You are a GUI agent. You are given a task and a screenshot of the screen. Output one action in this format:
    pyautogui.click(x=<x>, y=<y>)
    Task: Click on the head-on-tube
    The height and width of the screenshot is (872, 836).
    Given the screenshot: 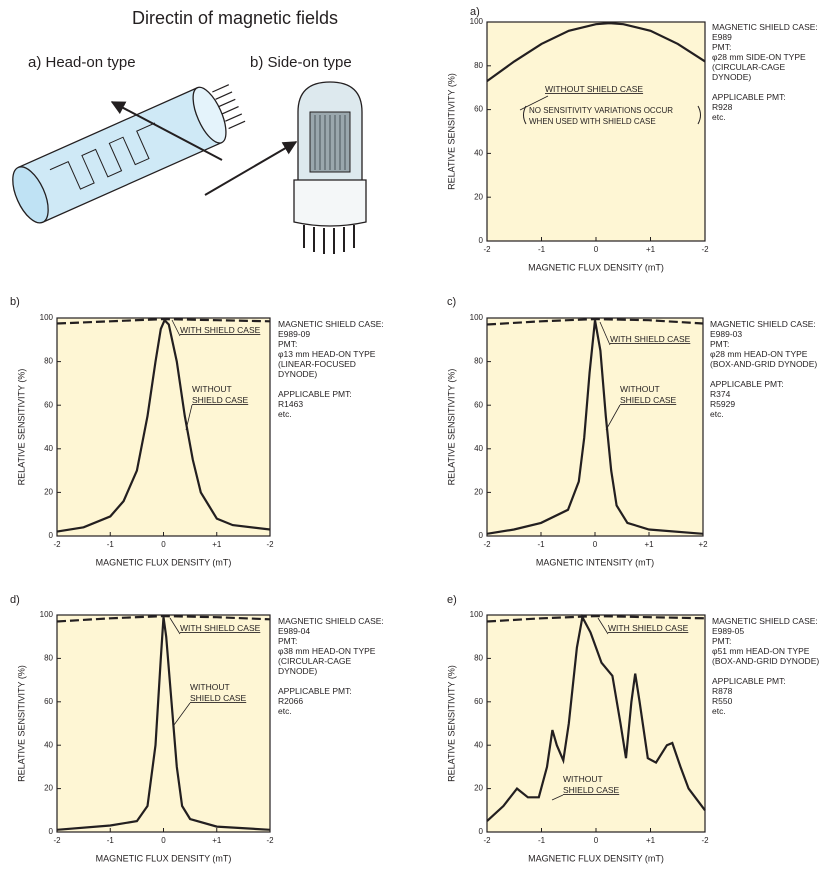 What is the action you would take?
    pyautogui.click(x=129, y=154)
    